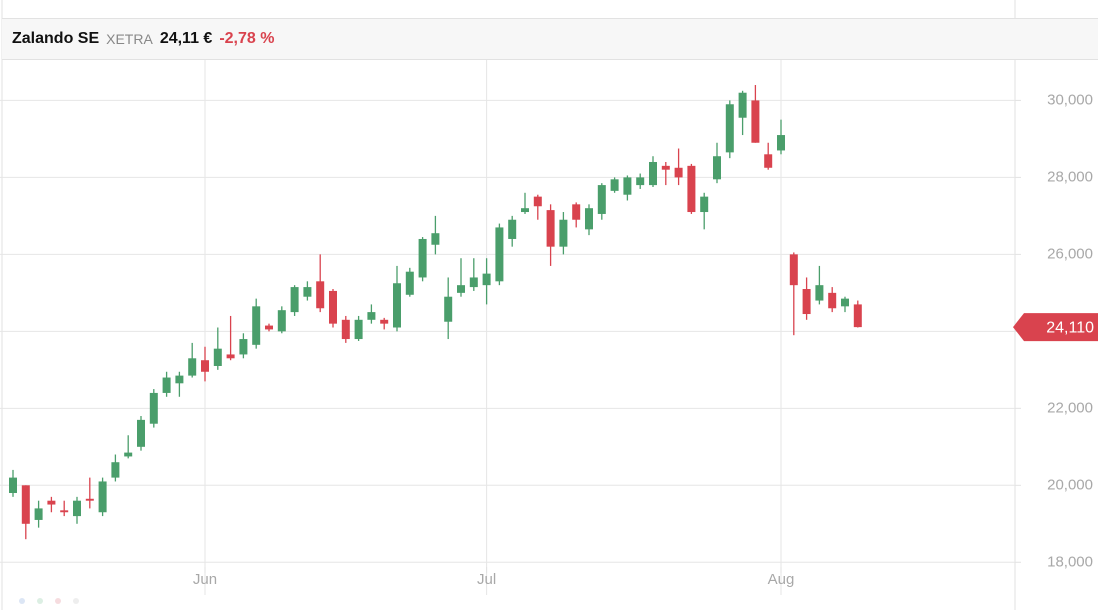 The image size is (1098, 610). What do you see at coordinates (1070, 484) in the screenshot?
I see `y-tick-label: 20,000` at bounding box center [1070, 484].